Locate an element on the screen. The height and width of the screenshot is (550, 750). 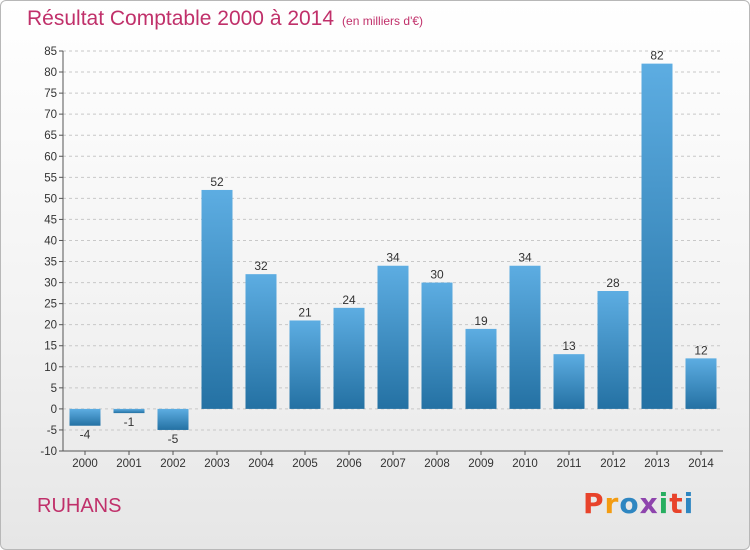
logo-letter: P is located at coordinates (594, 503).